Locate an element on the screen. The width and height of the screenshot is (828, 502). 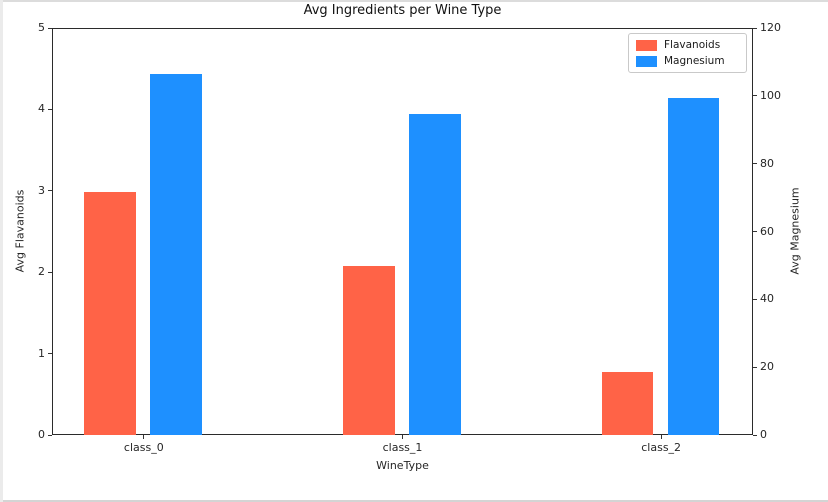
screenshot-left-border is located at coordinates (1, 251).